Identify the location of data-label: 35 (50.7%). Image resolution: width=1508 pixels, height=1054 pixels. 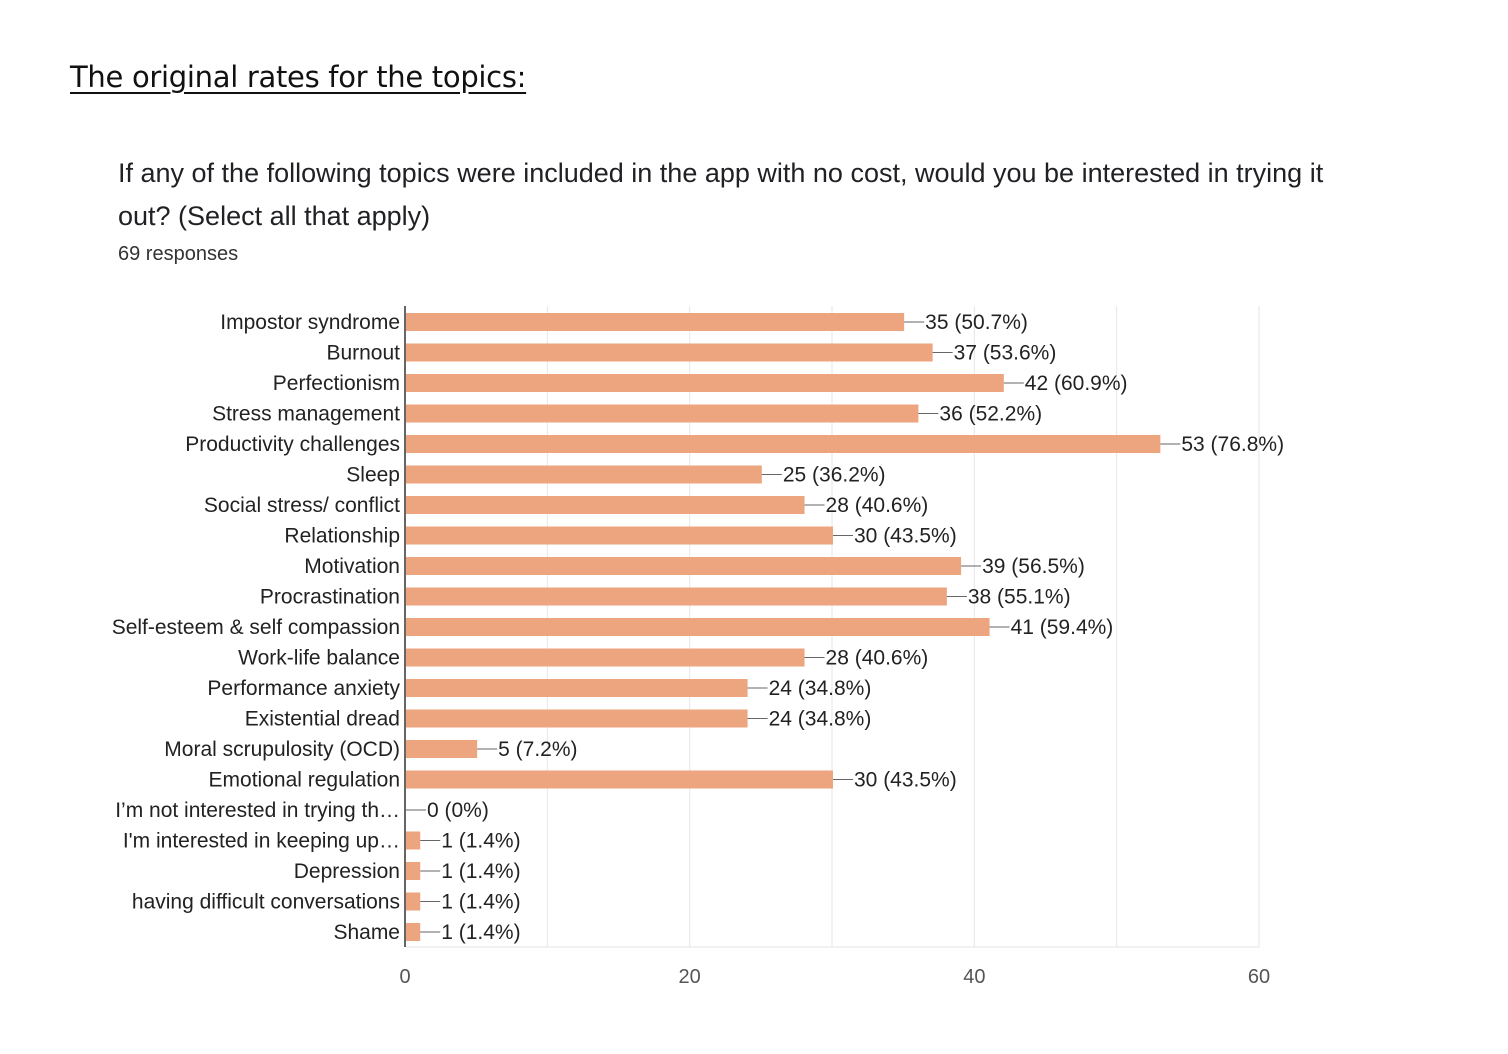
(976, 322).